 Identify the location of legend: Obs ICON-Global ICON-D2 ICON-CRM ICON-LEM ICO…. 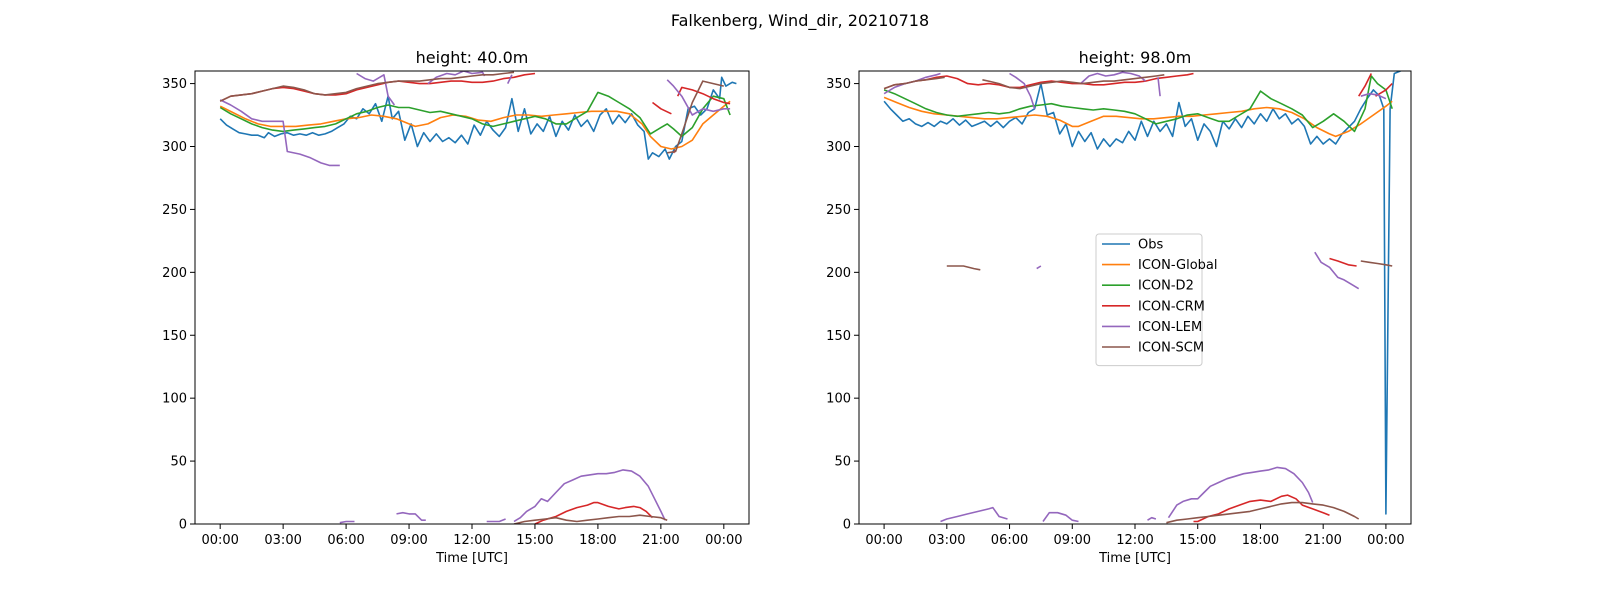
(1156, 300).